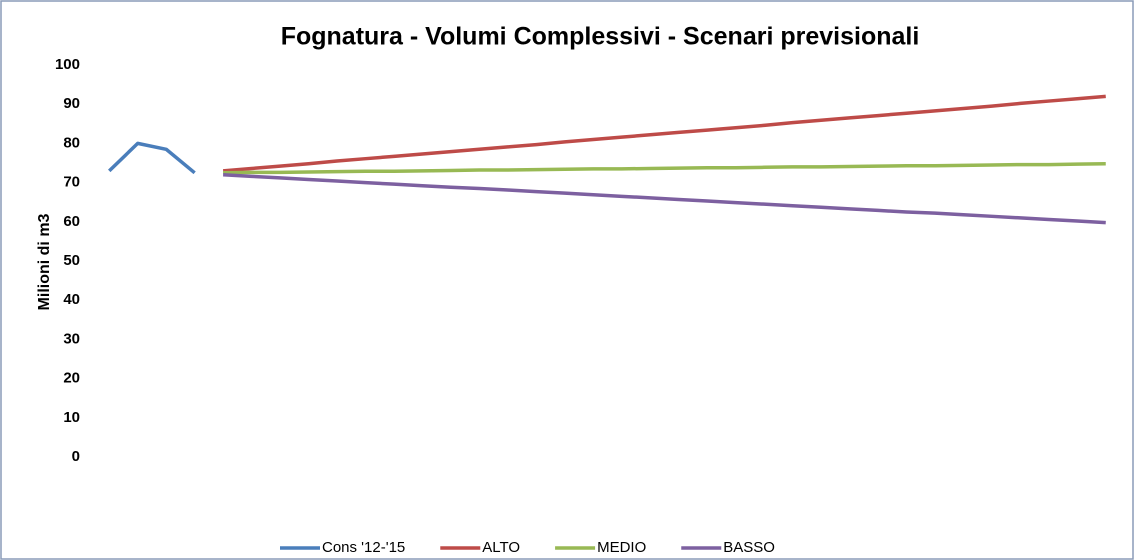 This screenshot has height=560, width=1134. What do you see at coordinates (71, 378) in the screenshot?
I see `y-tick-label: 20` at bounding box center [71, 378].